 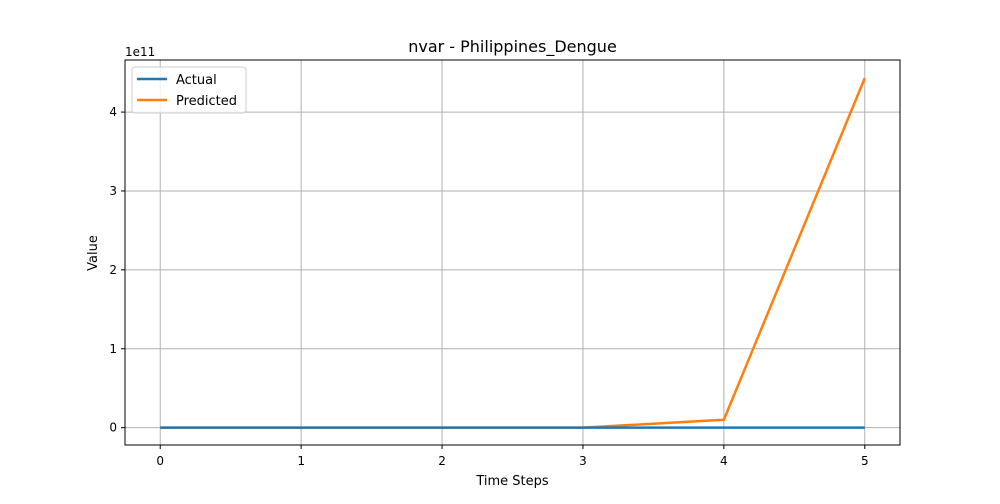 I want to click on legend-label-actual: Actual, so click(x=196, y=80).